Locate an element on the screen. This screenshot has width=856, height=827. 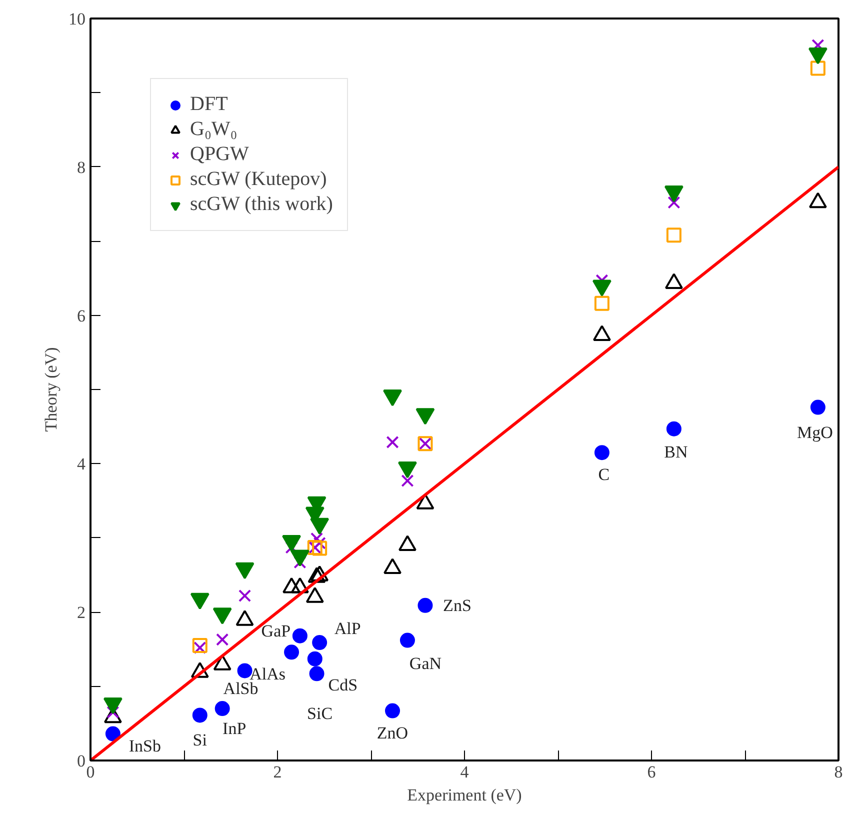
y-tick-label: 6 is located at coordinates (81, 316).